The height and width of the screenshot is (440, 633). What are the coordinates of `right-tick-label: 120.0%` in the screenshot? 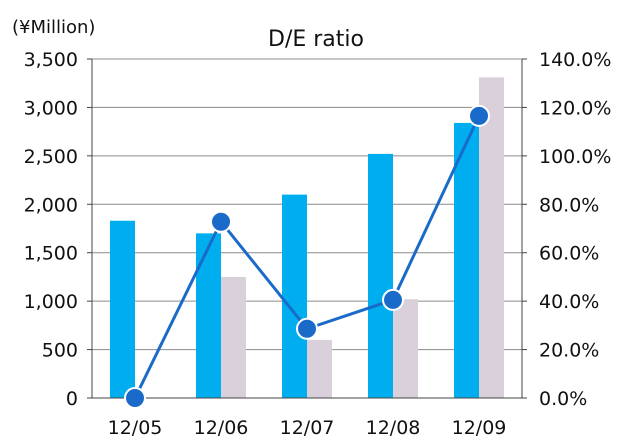 It's located at (575, 108).